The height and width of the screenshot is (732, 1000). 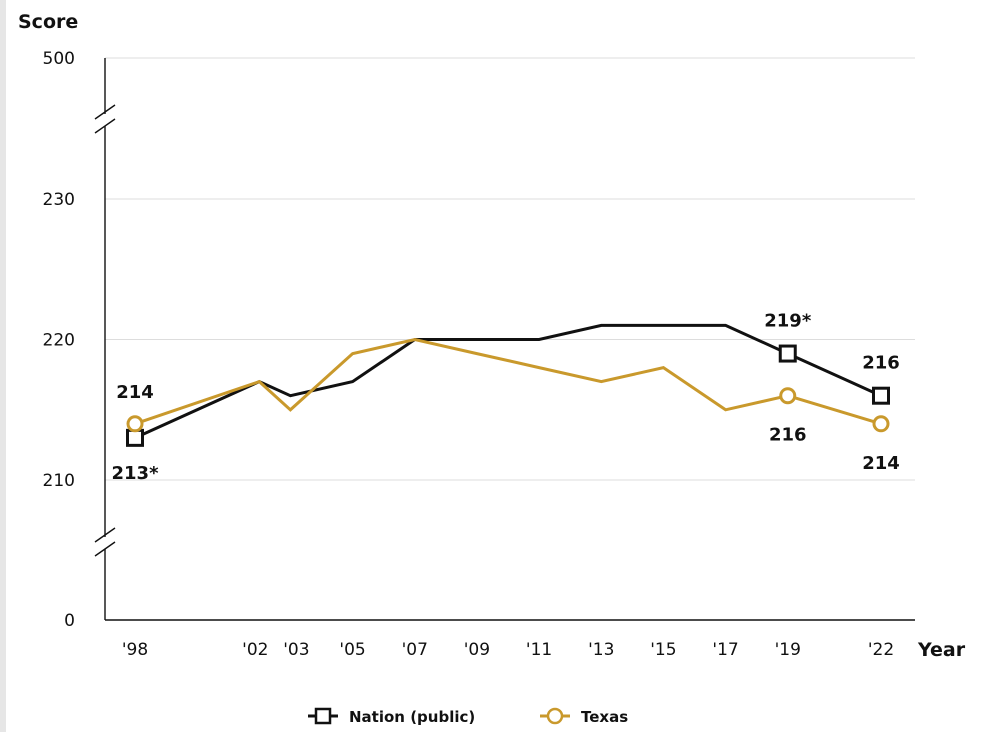 I want to click on left-edge-strip, so click(x=3, y=366).